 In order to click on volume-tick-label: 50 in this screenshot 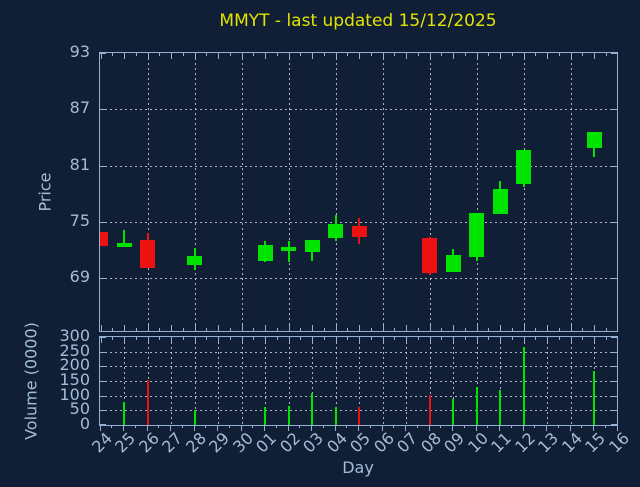, I will do `click(79, 409)`.